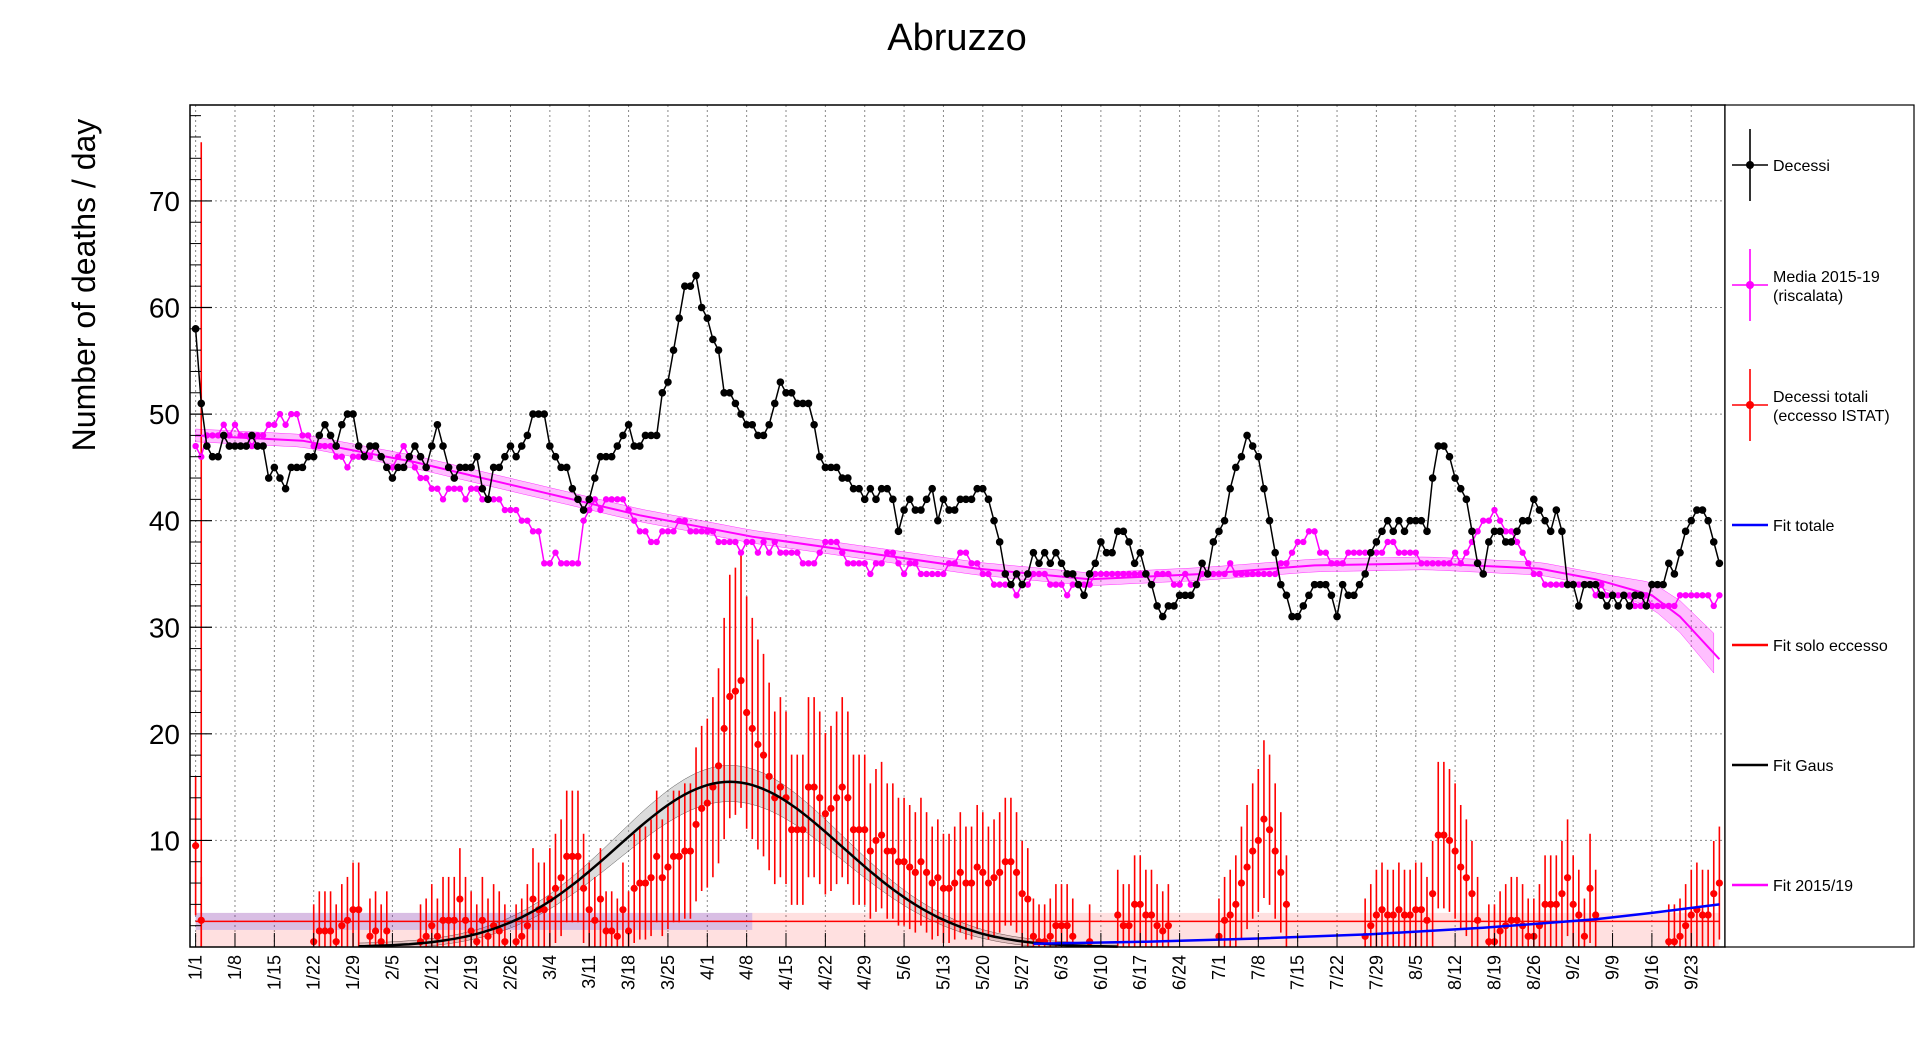  What do you see at coordinates (1831, 416) in the screenshot?
I see `legend-label-line2: (eccesso ISTAT)` at bounding box center [1831, 416].